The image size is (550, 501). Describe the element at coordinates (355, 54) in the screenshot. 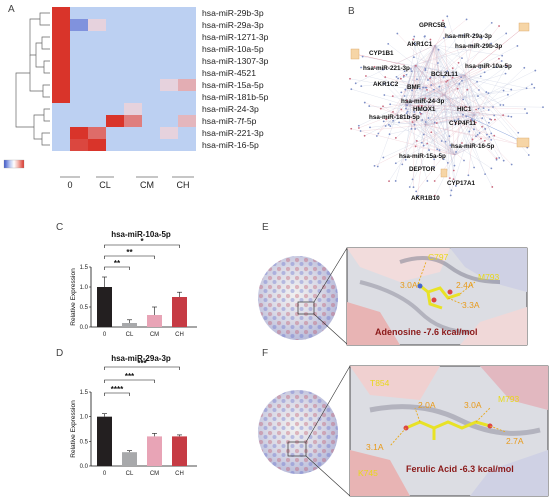

I see `network-hub-box` at that location.